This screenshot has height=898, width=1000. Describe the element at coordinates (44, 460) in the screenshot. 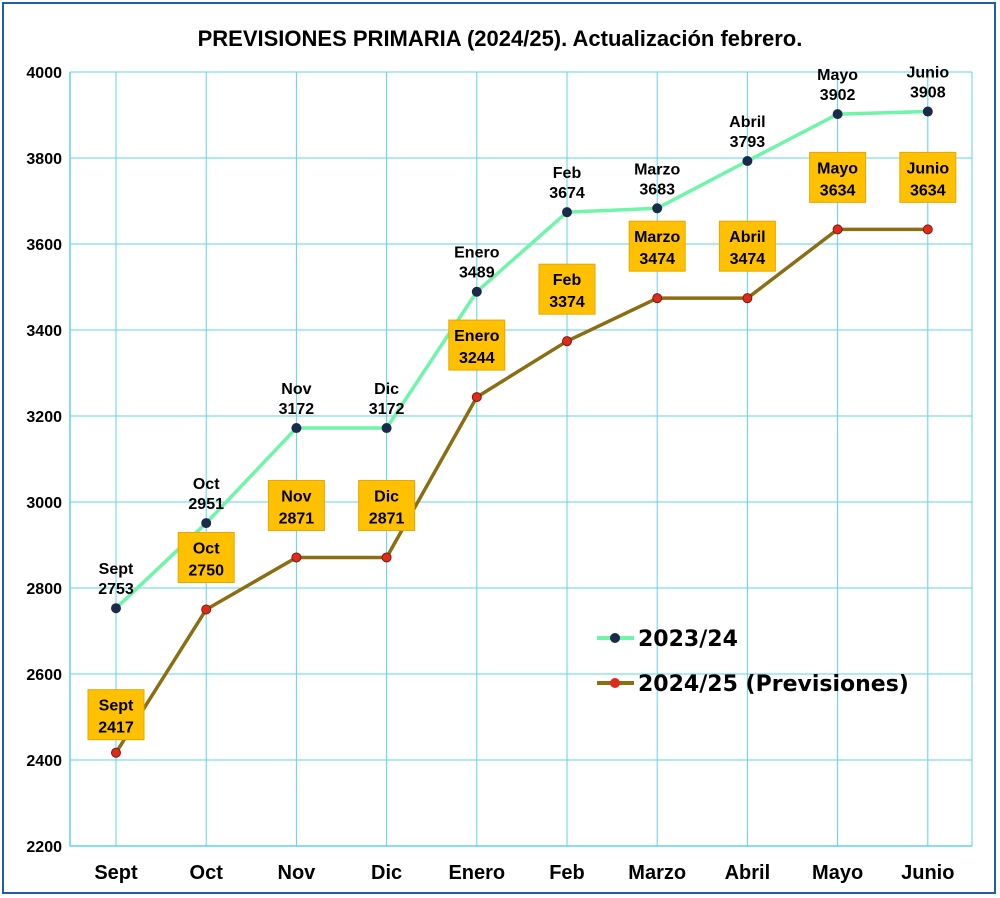

I see `y-axis: 2200 2400 2600 2800 3000 3200 3400 3600 3800 4000` at that location.